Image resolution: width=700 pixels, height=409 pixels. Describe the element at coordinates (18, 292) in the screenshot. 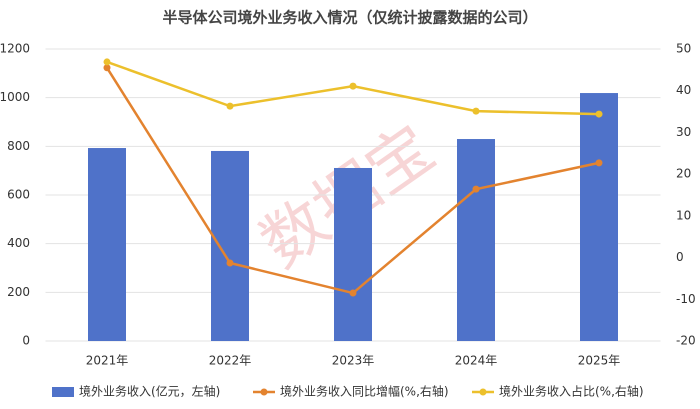

I see `y-tick-label: 200` at that location.